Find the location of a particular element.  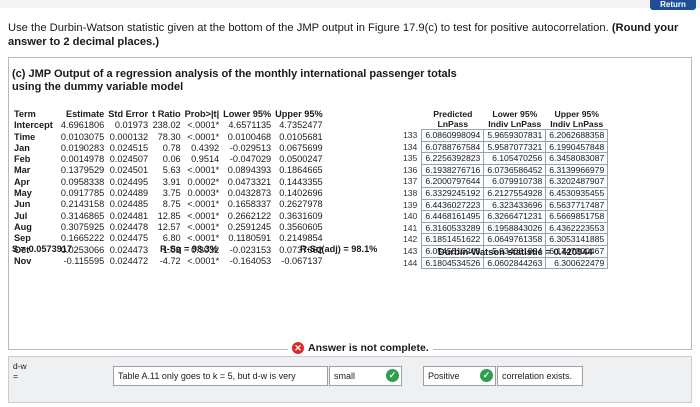

table-cell: 3.91 is located at coordinates (171, 181).